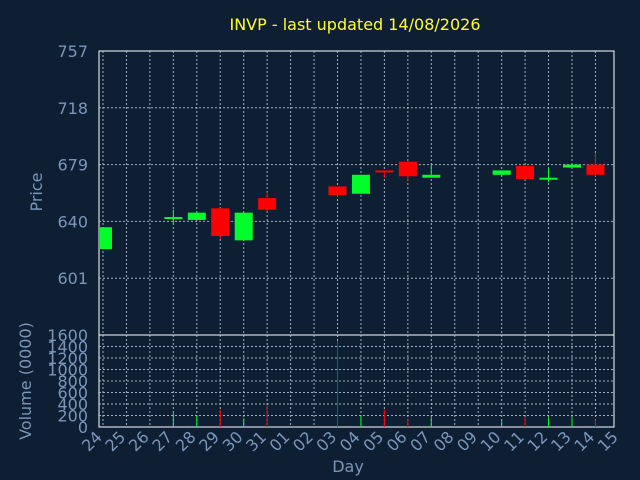 The height and width of the screenshot is (480, 640). What do you see at coordinates (67, 335) in the screenshot?
I see `volume-tick-label: 1600` at bounding box center [67, 335].